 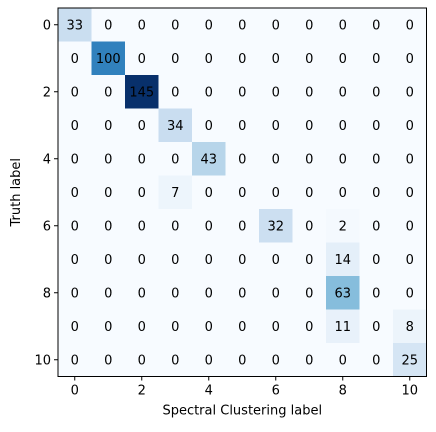 I want to click on y-tick-label: 6, so click(x=47, y=226).